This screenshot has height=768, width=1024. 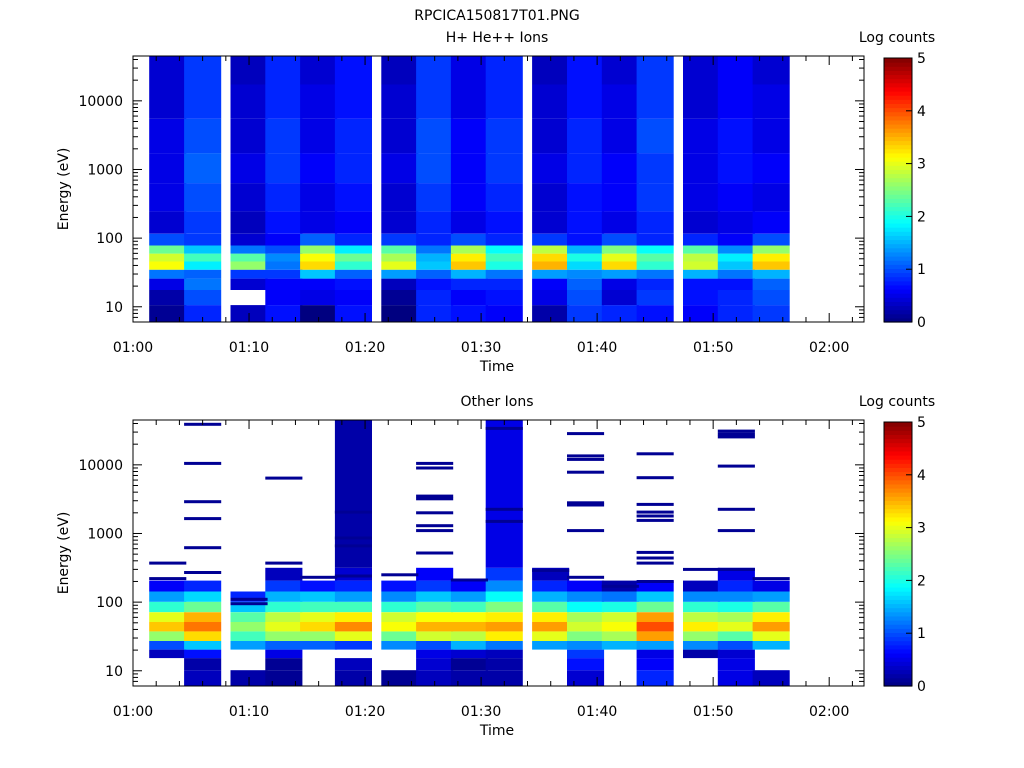 What do you see at coordinates (713, 348) in the screenshot?
I see `x-tick-label: 01:50` at bounding box center [713, 348].